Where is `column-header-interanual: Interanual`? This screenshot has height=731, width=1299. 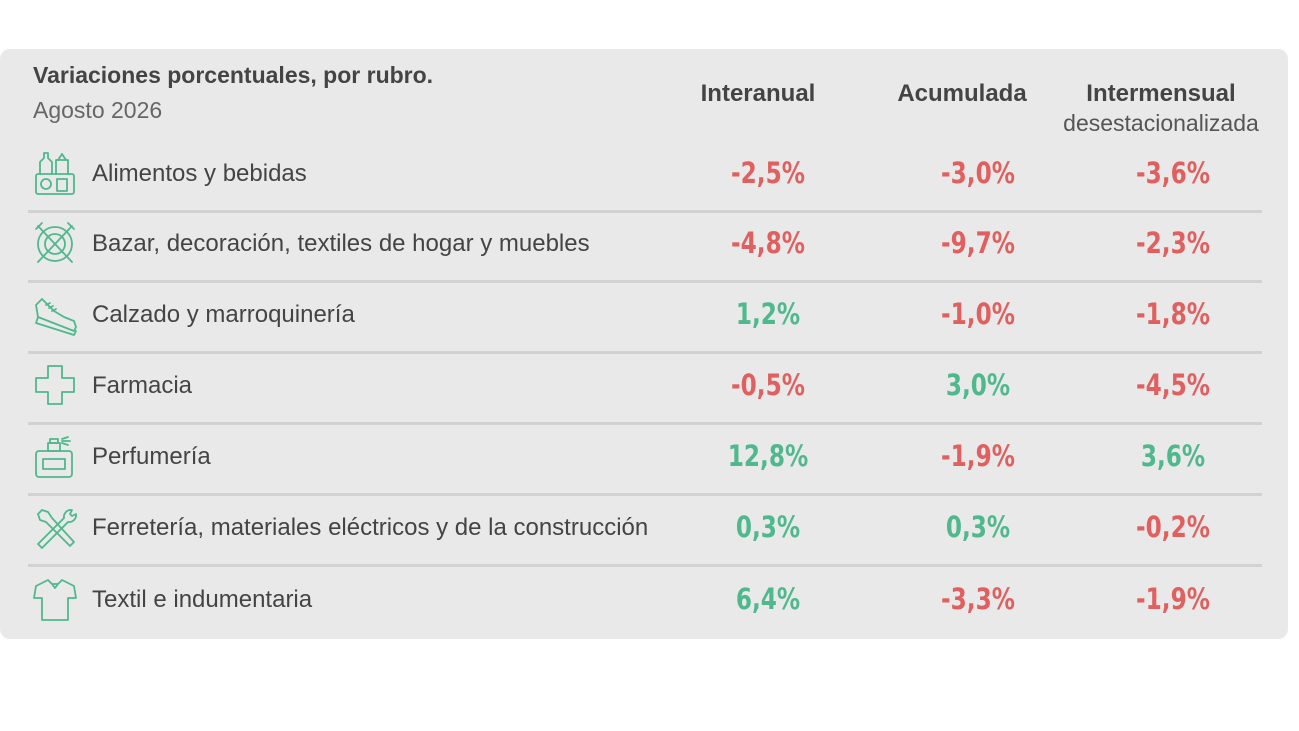 column-header-interanual: Interanual is located at coordinates (758, 93).